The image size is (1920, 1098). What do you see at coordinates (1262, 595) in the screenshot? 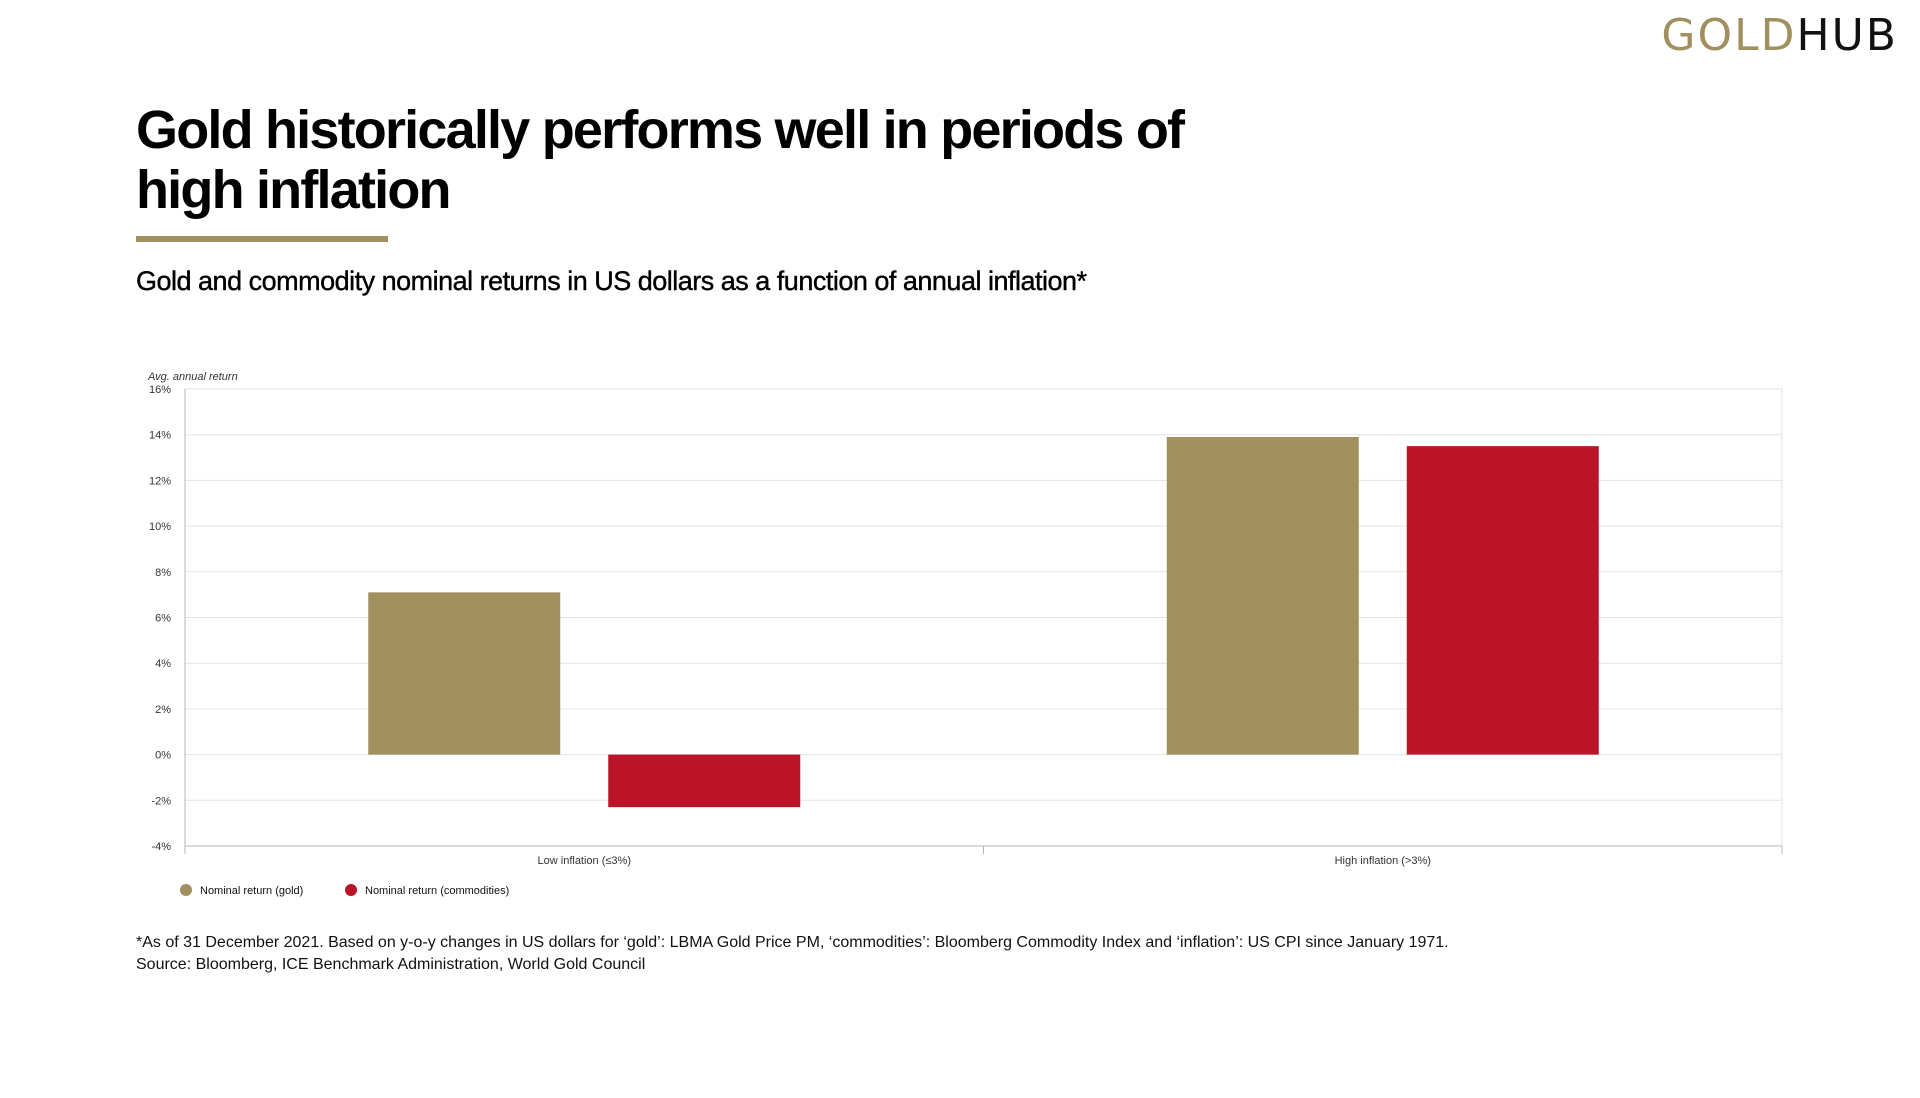
I see `bar-gold-high-inflation` at bounding box center [1262, 595].